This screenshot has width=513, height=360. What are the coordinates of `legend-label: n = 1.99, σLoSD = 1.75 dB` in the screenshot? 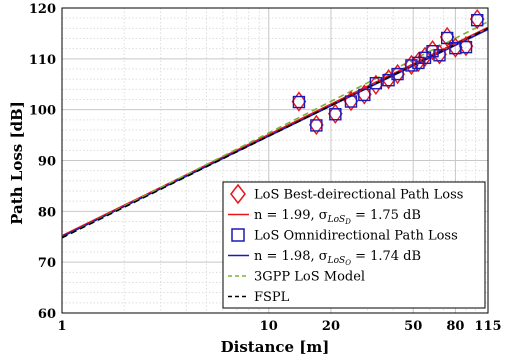 It's located at (337, 217).